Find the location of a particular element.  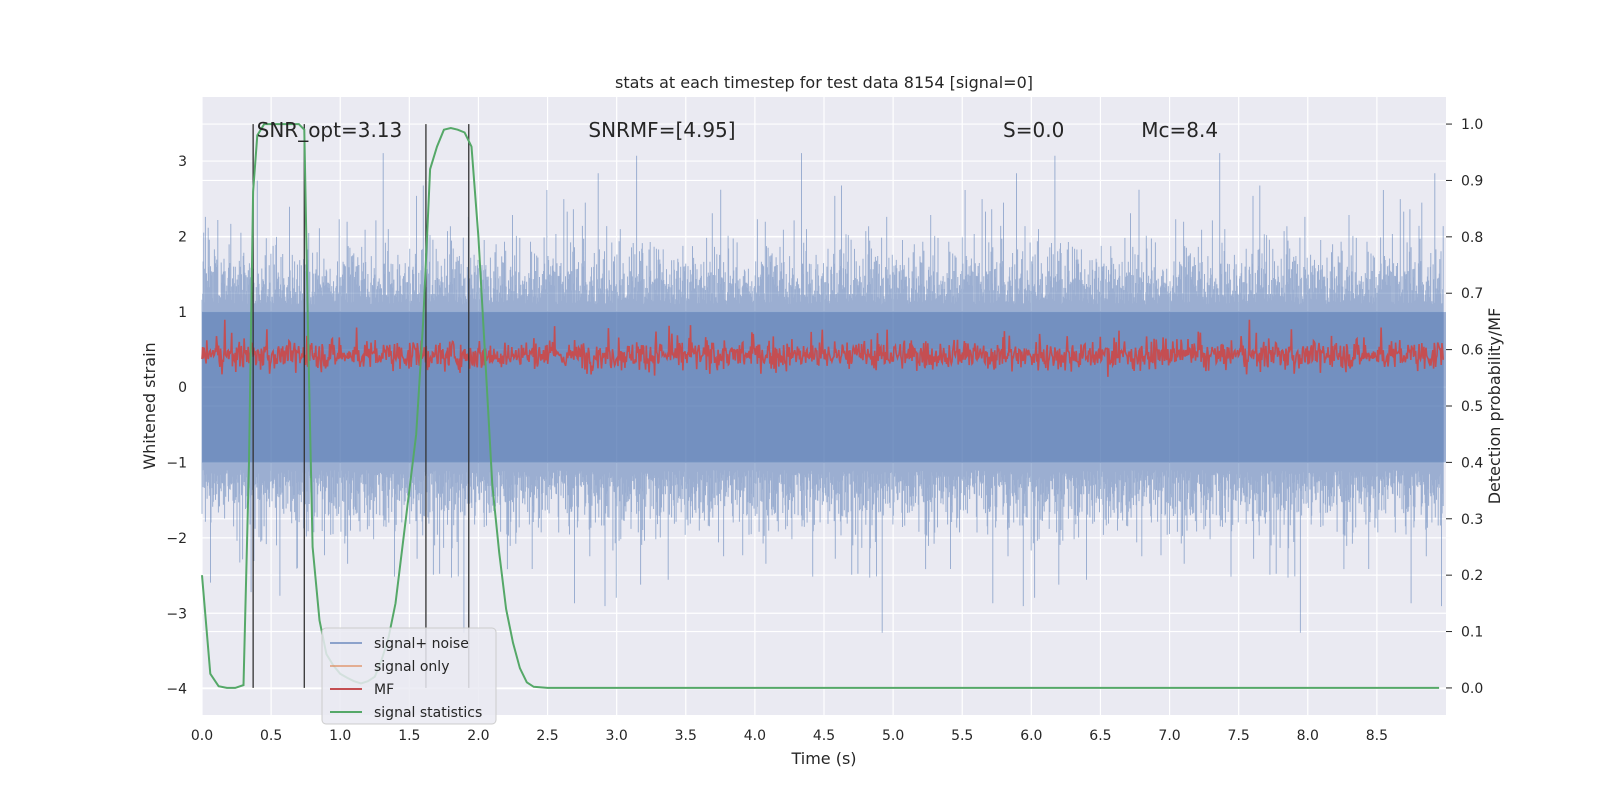

x-tick-label: 8.0 is located at coordinates (1308, 736).